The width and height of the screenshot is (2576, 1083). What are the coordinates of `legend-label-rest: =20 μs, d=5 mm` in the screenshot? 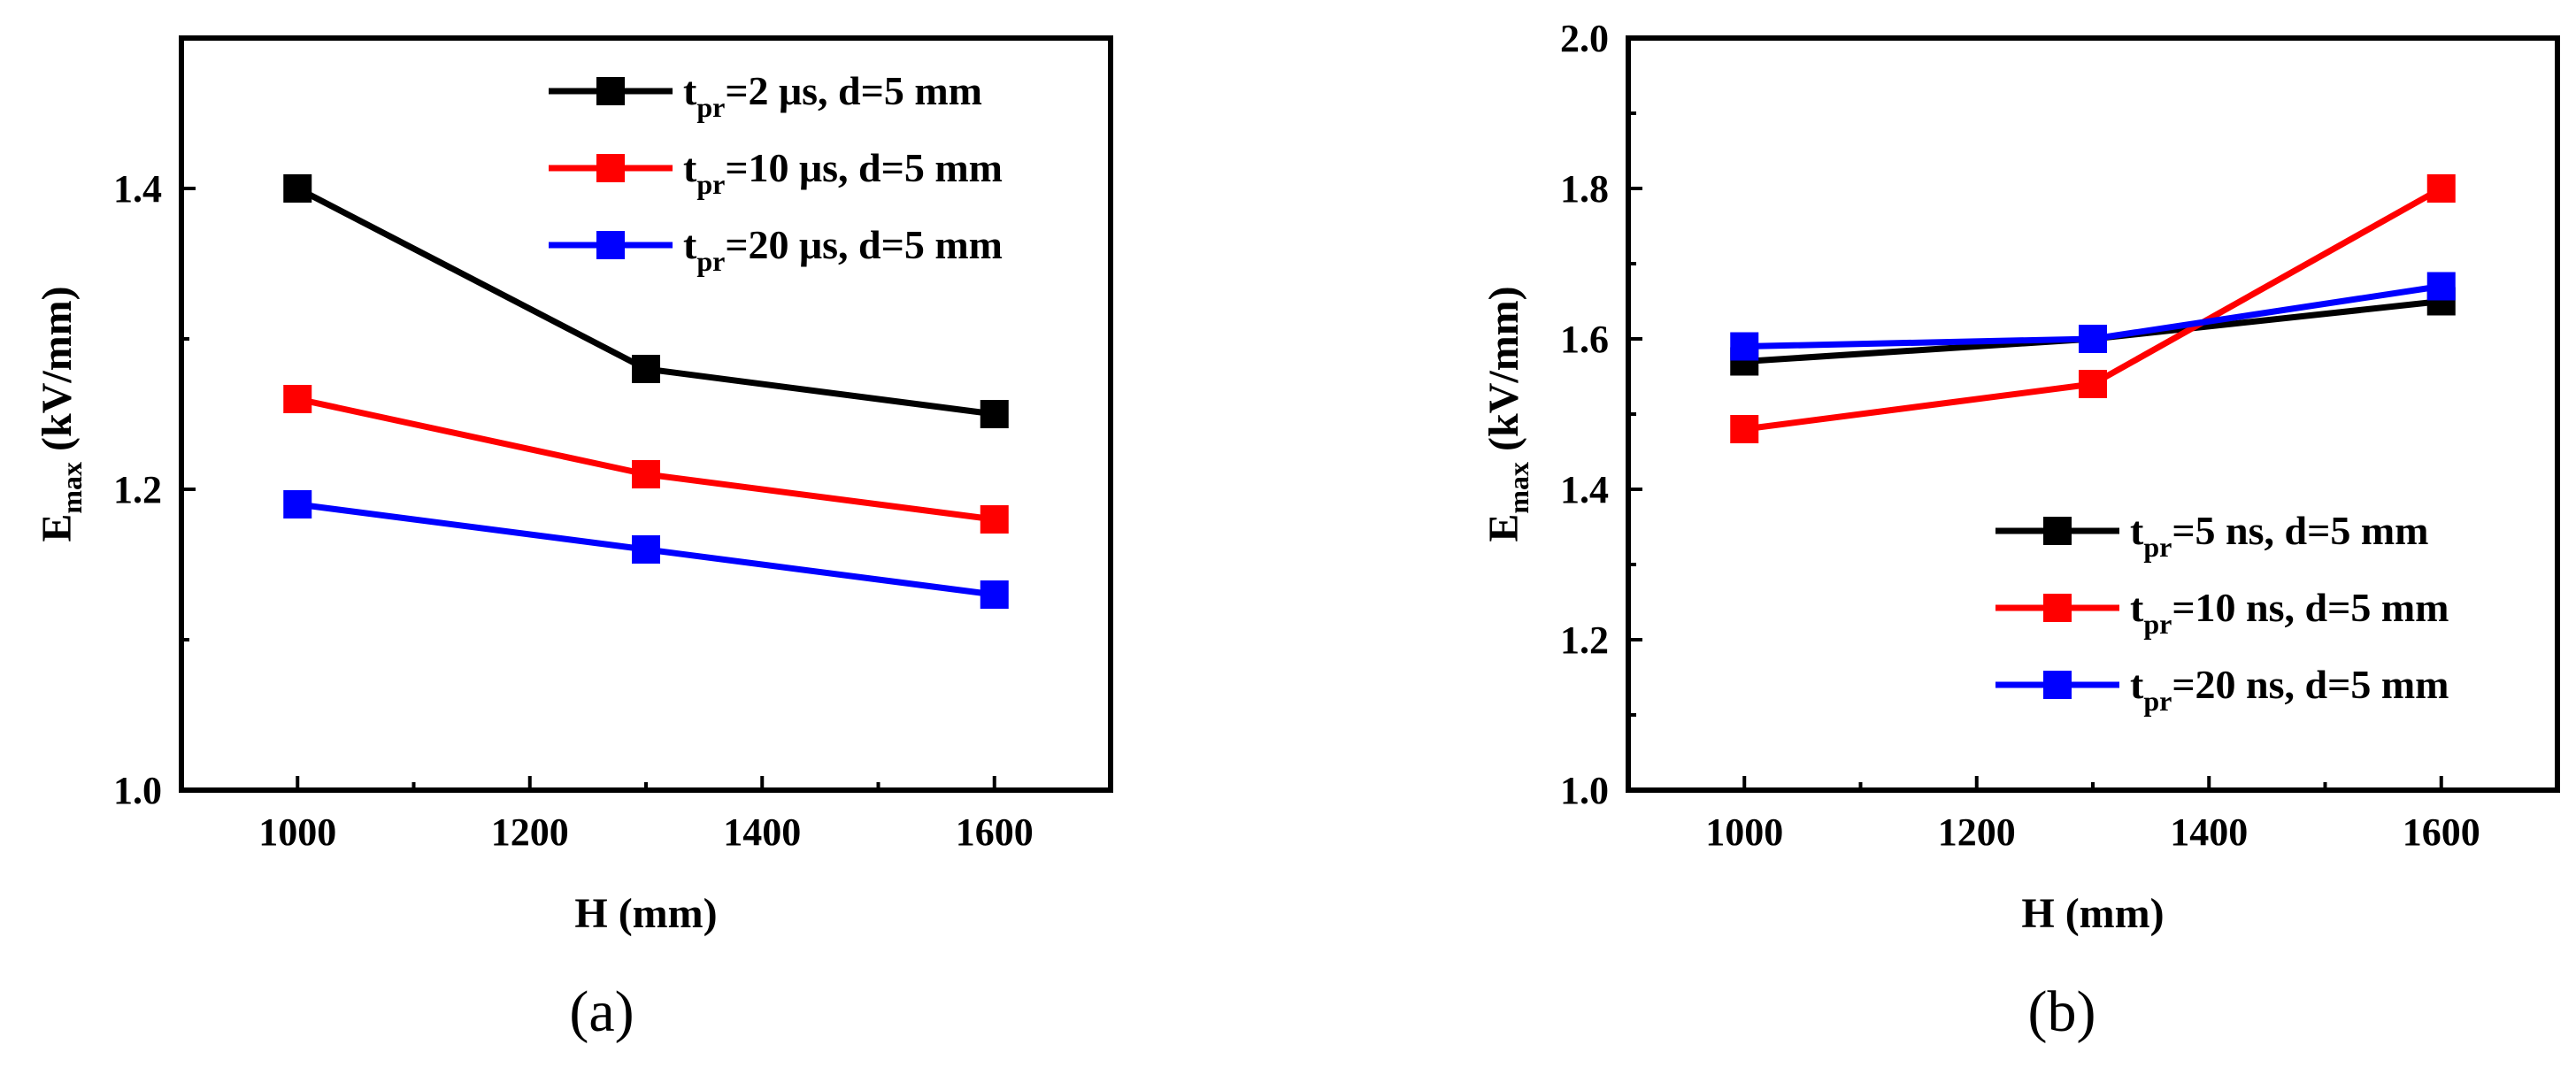 It's located at (864, 245).